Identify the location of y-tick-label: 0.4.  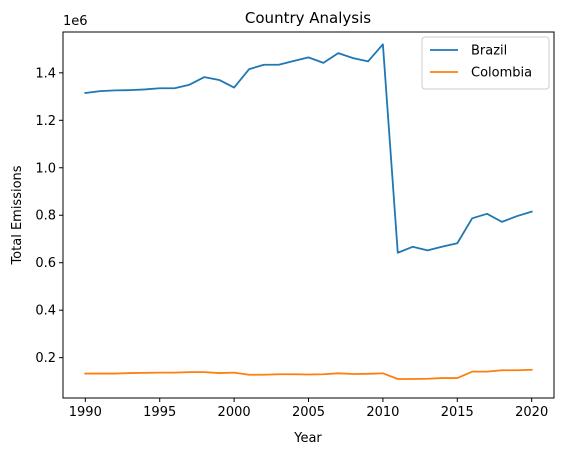
(45, 311).